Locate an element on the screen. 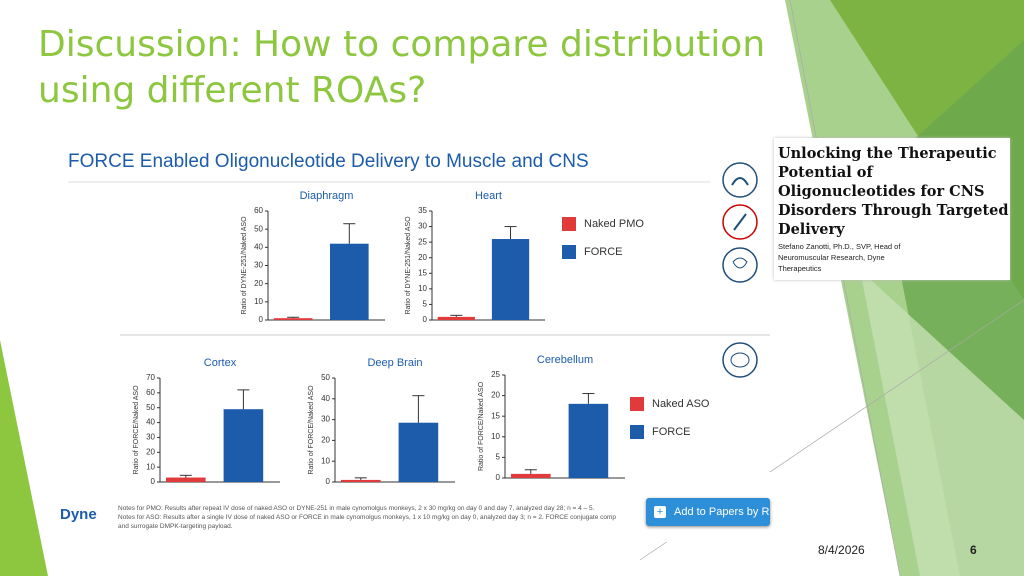 The width and height of the screenshot is (1024, 576). button-icon: + is located at coordinates (660, 512).